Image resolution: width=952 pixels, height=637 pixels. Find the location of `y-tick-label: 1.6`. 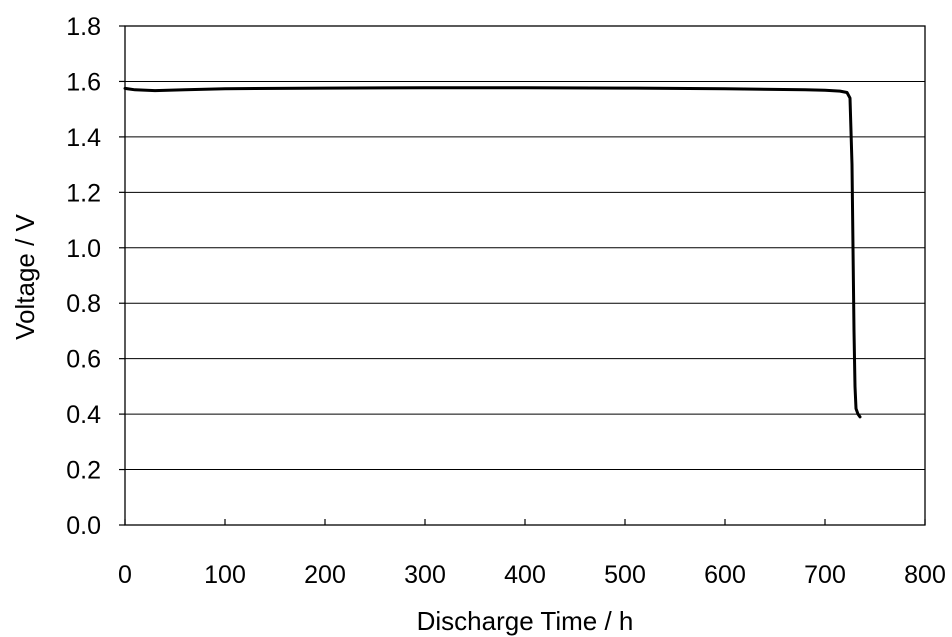

y-tick-label: 1.6 is located at coordinates (83, 82).